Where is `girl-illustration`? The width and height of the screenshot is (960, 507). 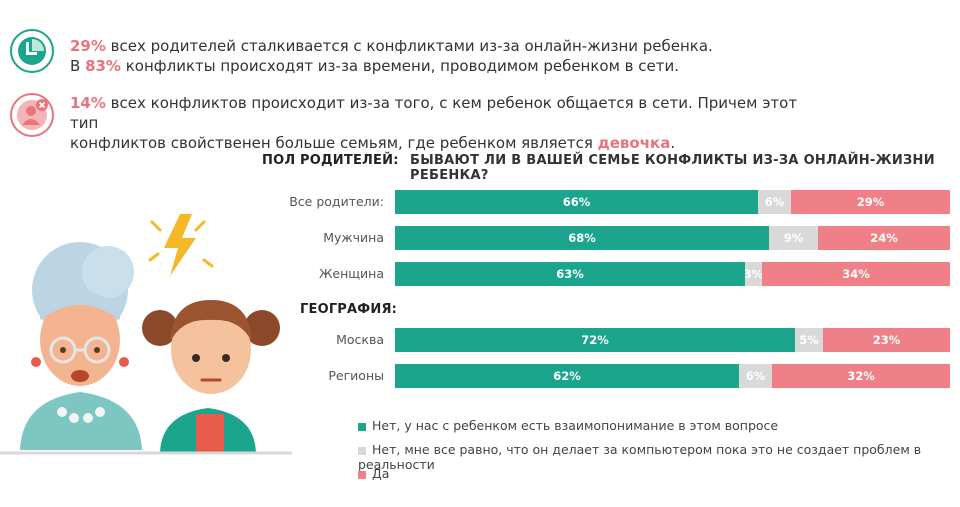
girl-illustration is located at coordinates (211, 376).